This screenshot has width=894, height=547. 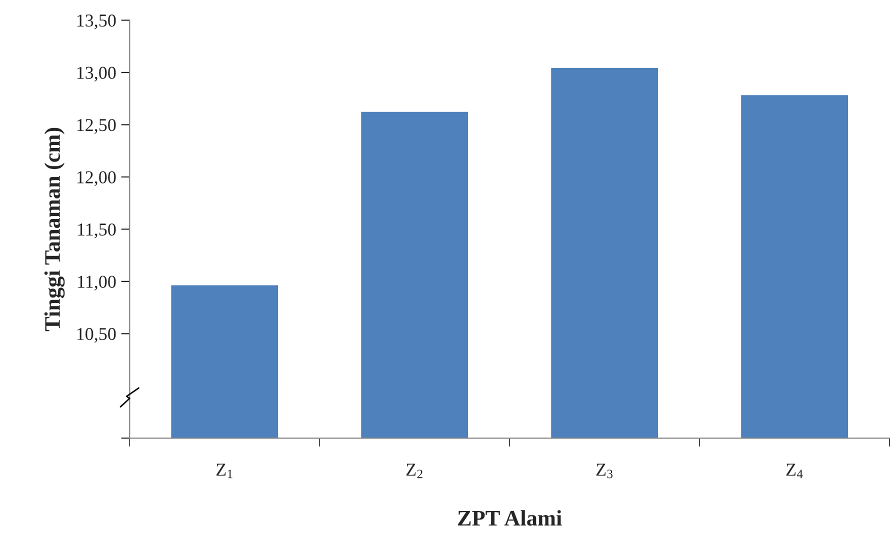 What do you see at coordinates (96, 74) in the screenshot?
I see `y-tick-label: 13,00` at bounding box center [96, 74].